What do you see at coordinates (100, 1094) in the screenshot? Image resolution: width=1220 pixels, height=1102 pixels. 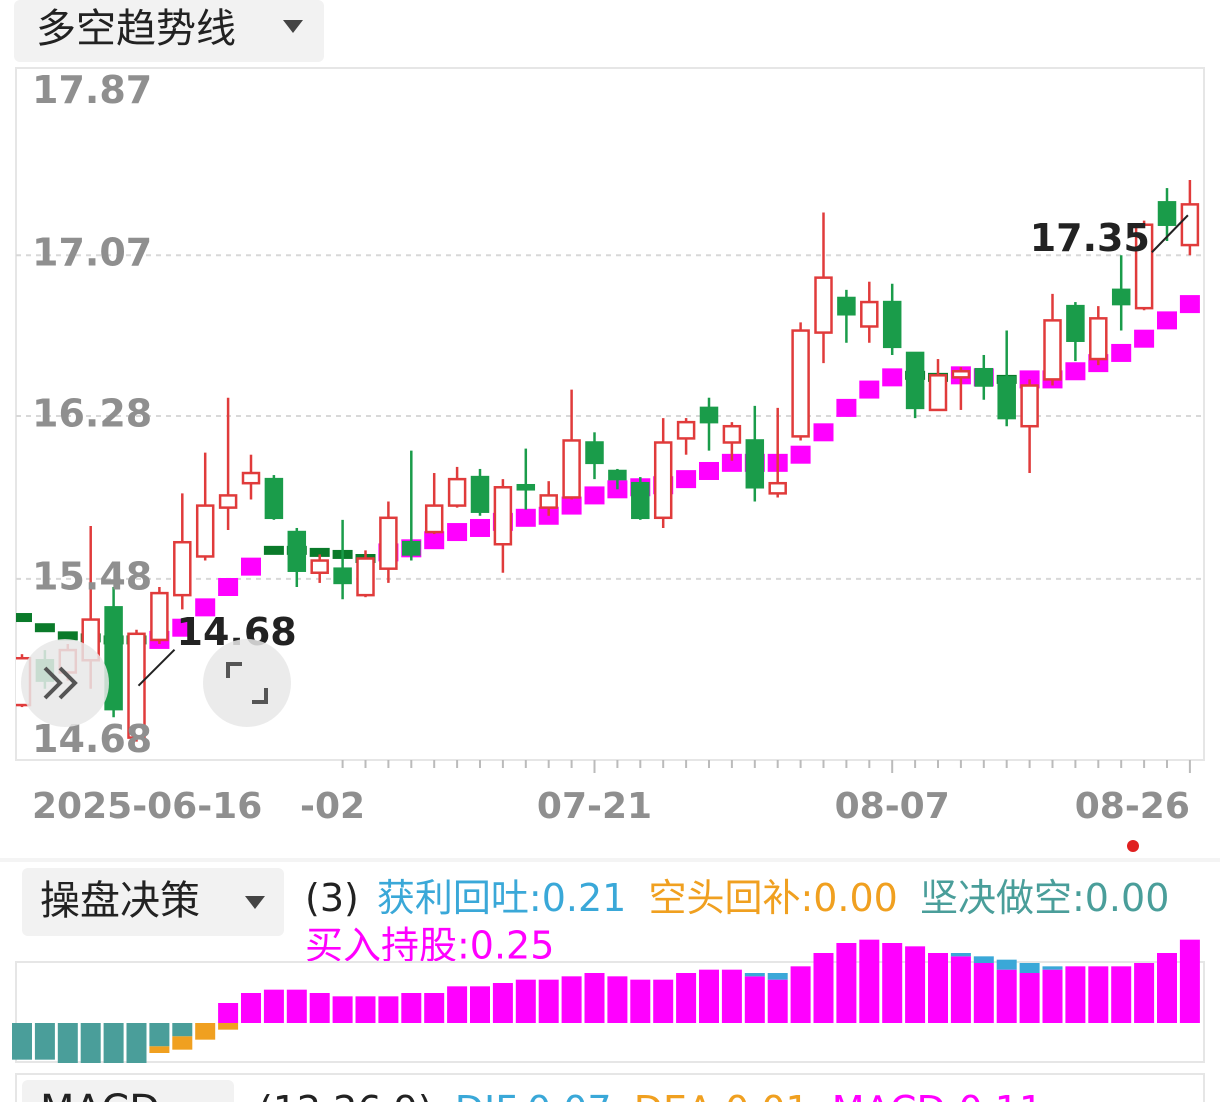 I see `selector-label: MACD` at bounding box center [100, 1094].